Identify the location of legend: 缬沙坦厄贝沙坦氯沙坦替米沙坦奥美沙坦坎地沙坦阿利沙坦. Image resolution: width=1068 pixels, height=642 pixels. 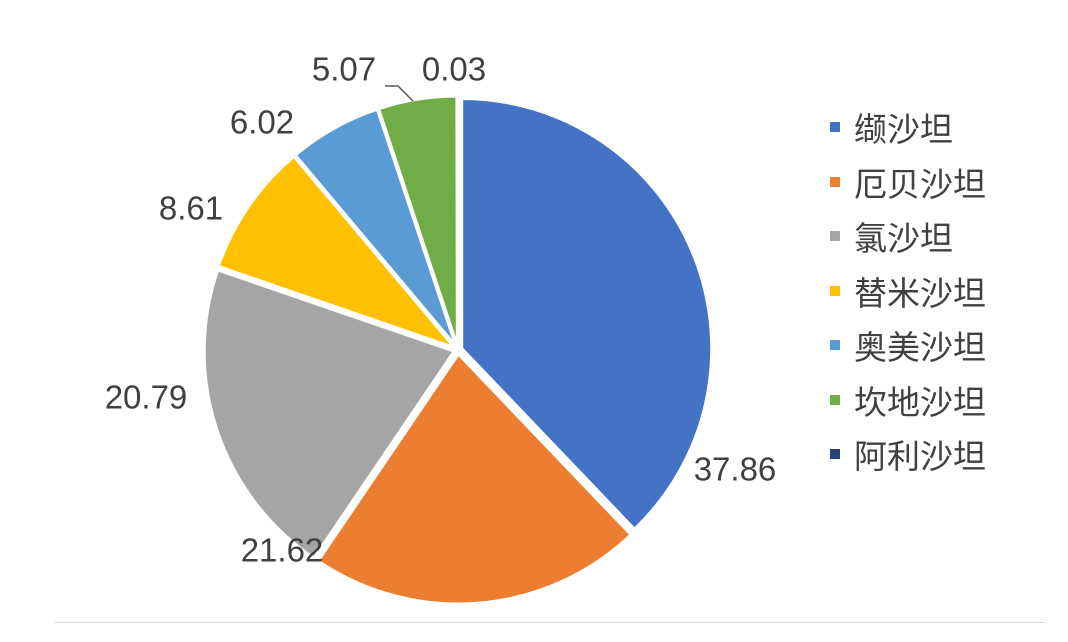
(908, 291).